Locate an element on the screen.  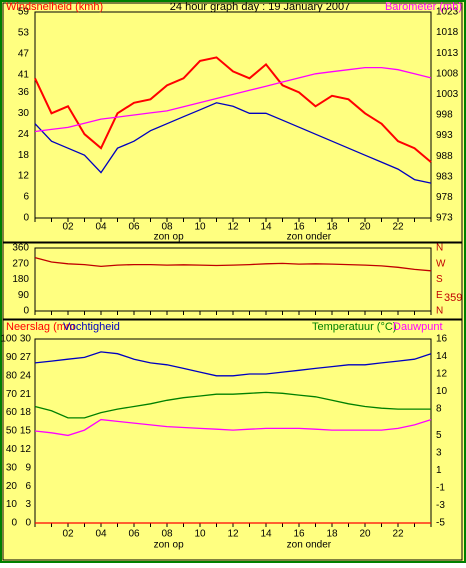
y-tick-label: 36 is located at coordinates (24, 92).